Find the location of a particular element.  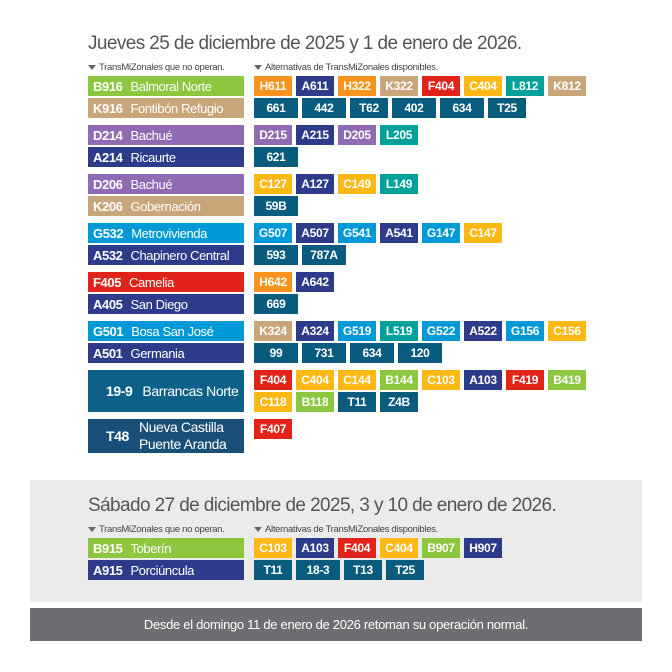

route-code: T48 is located at coordinates (117, 436).